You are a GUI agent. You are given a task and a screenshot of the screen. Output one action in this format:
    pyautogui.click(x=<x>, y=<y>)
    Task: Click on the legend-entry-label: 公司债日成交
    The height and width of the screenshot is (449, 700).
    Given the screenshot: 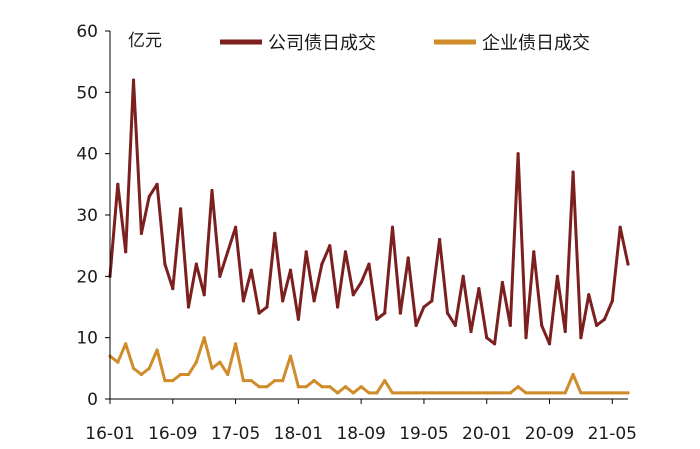 What is the action you would take?
    pyautogui.click(x=322, y=43)
    